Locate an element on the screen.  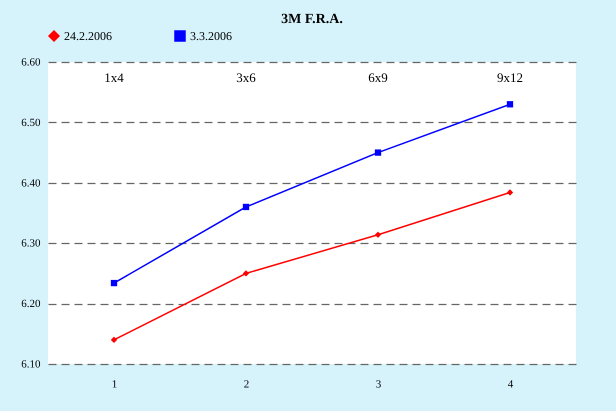
y-tick-label: 6.20 is located at coordinates (31, 304).